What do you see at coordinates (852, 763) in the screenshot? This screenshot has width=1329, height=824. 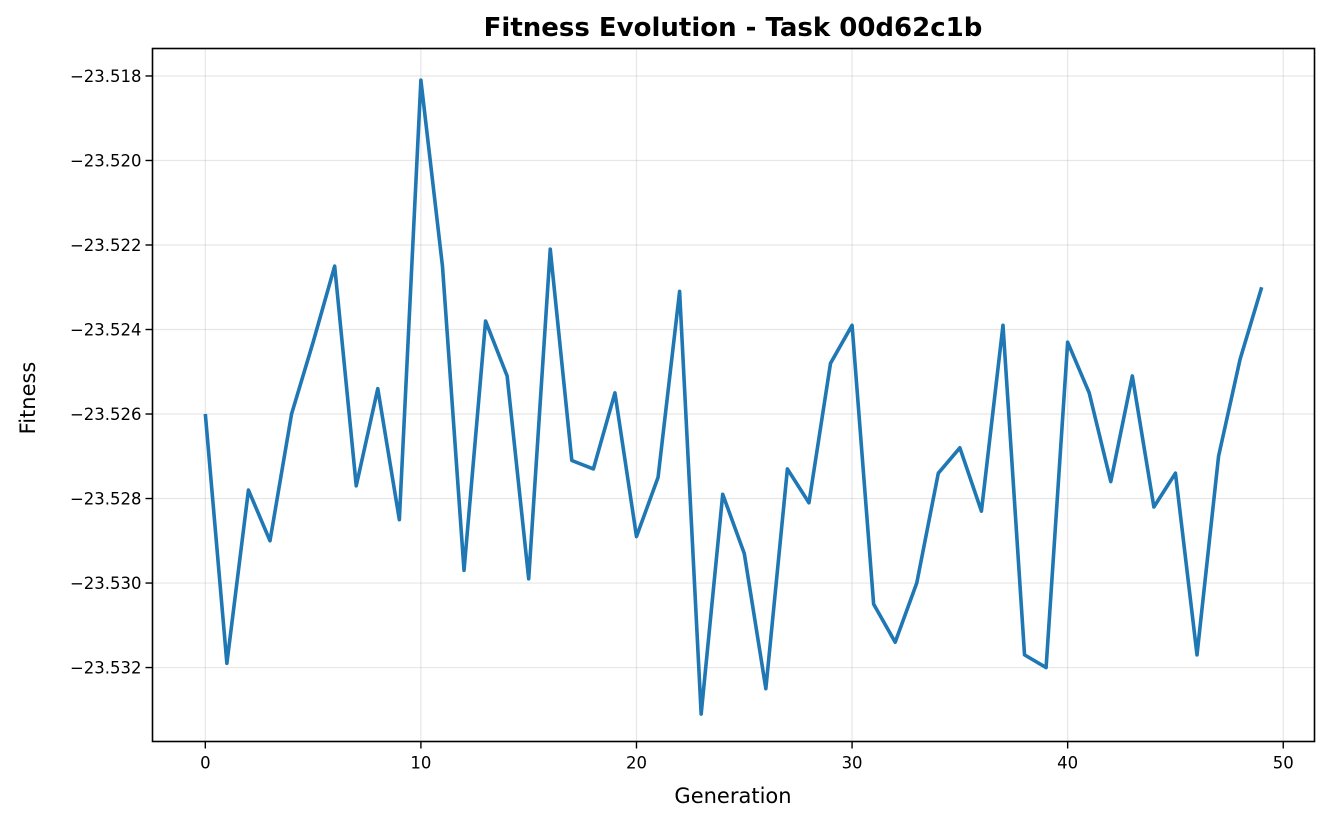 I see `x-tick-label: 30` at bounding box center [852, 763].